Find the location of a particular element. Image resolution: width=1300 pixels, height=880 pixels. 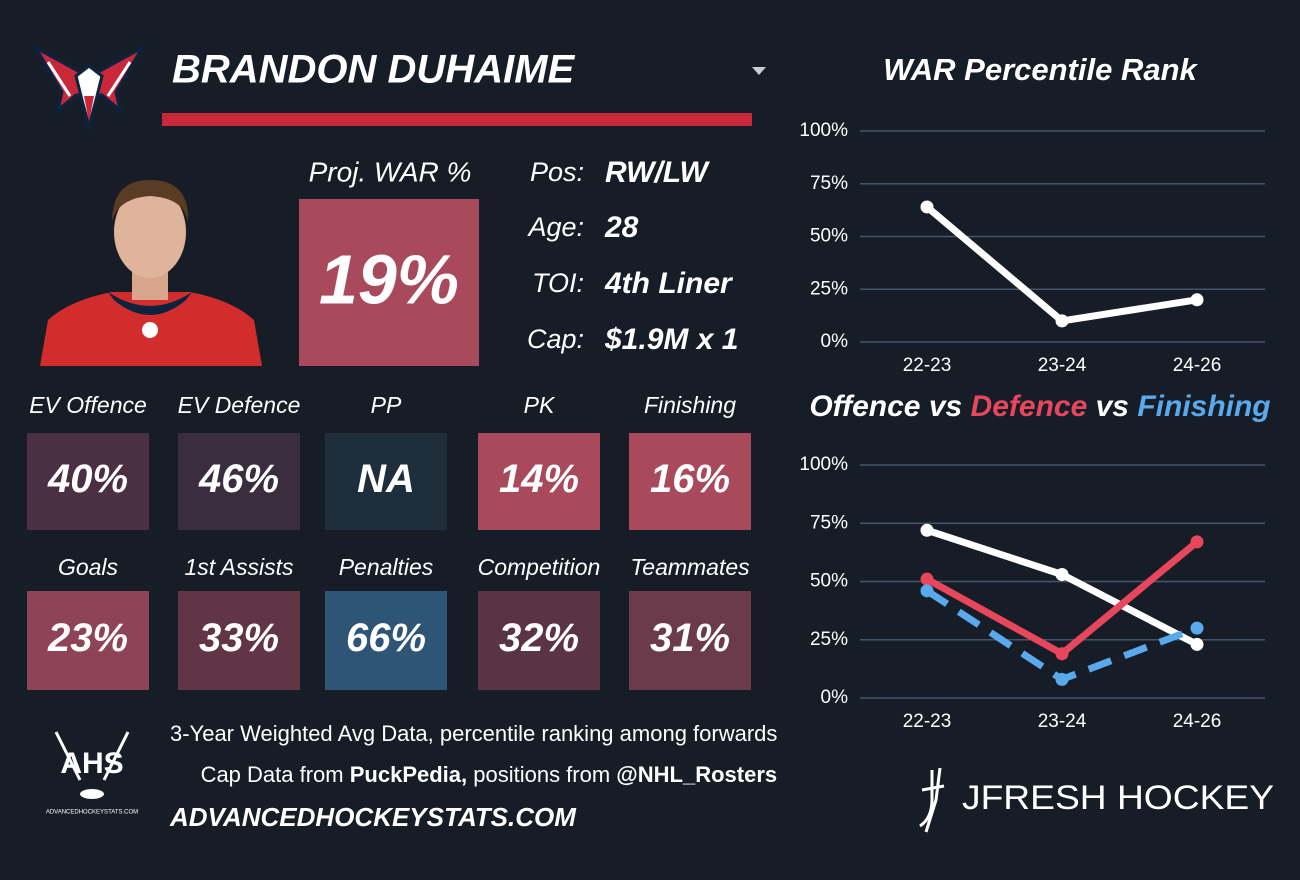

credit-text: Cap Data from is located at coordinates (275, 774).